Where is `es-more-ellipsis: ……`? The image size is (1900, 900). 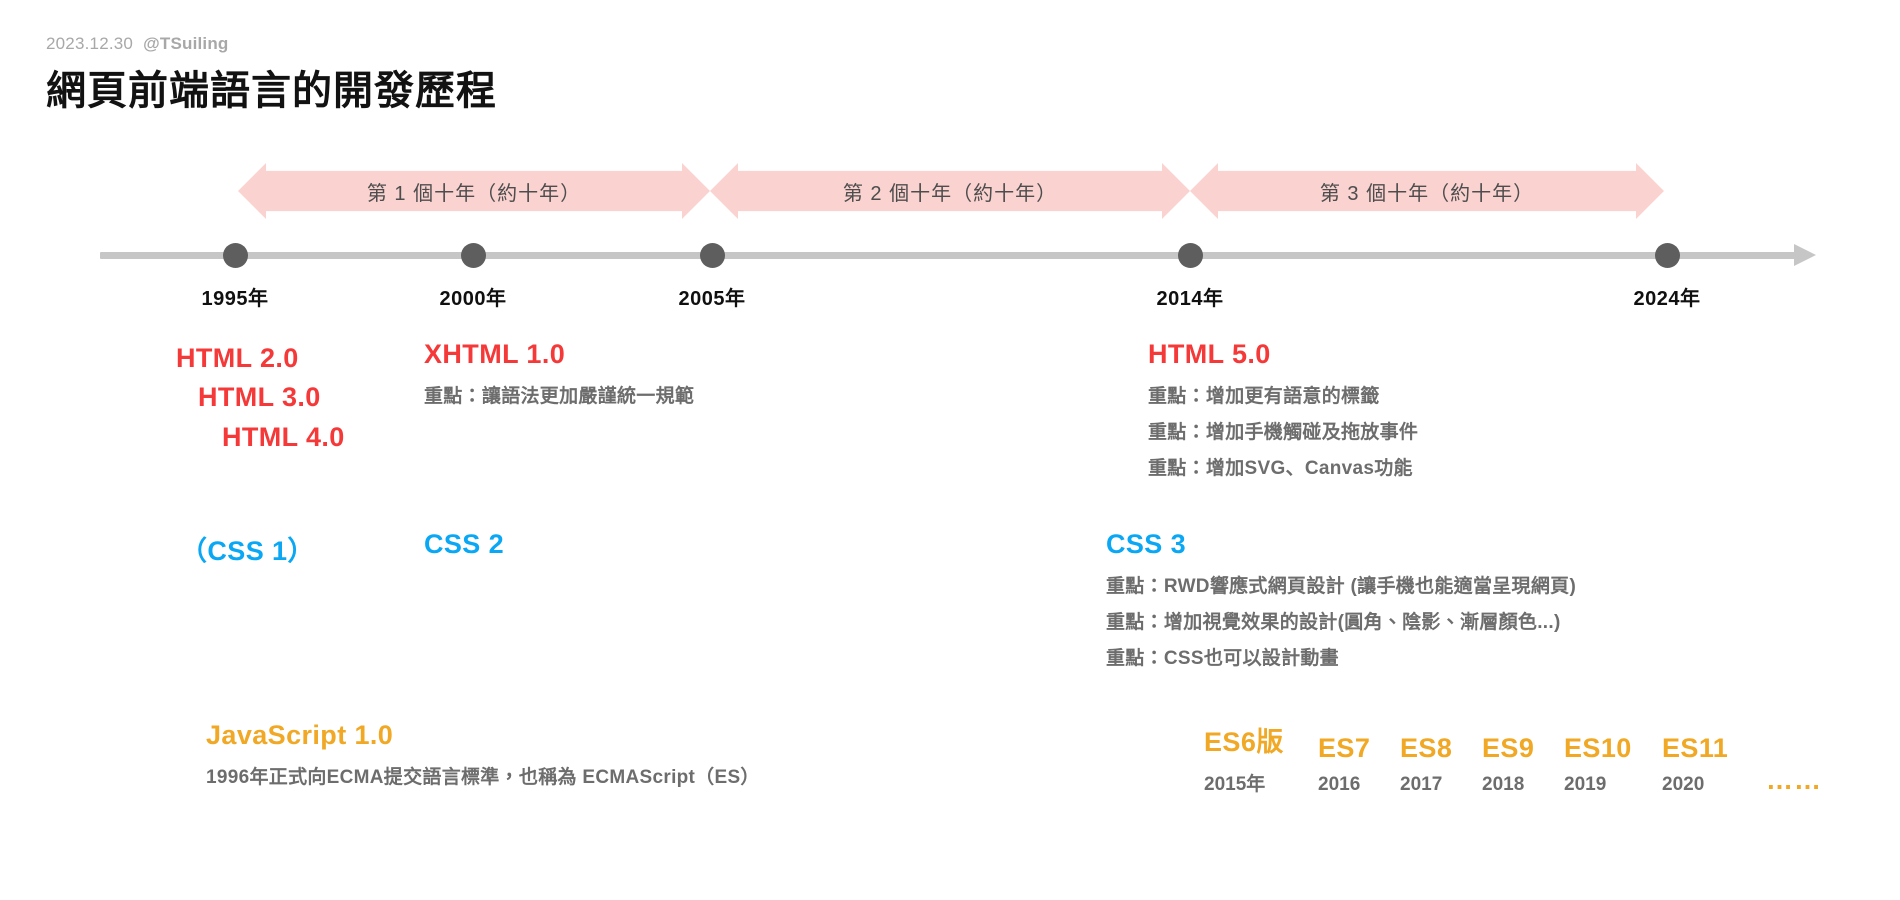
es-more-ellipsis: …… is located at coordinates (1794, 780).